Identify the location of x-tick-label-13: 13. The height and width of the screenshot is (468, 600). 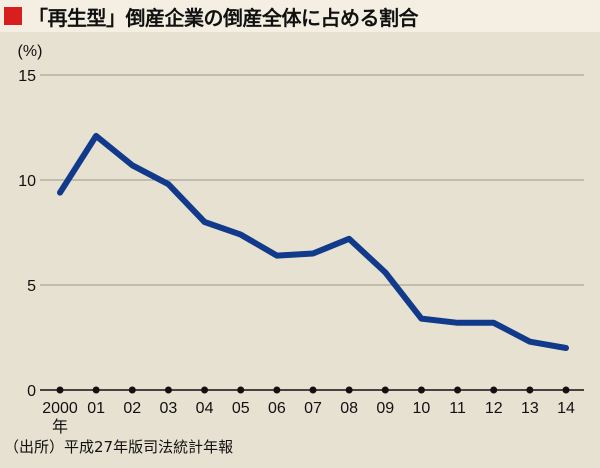
(530, 408).